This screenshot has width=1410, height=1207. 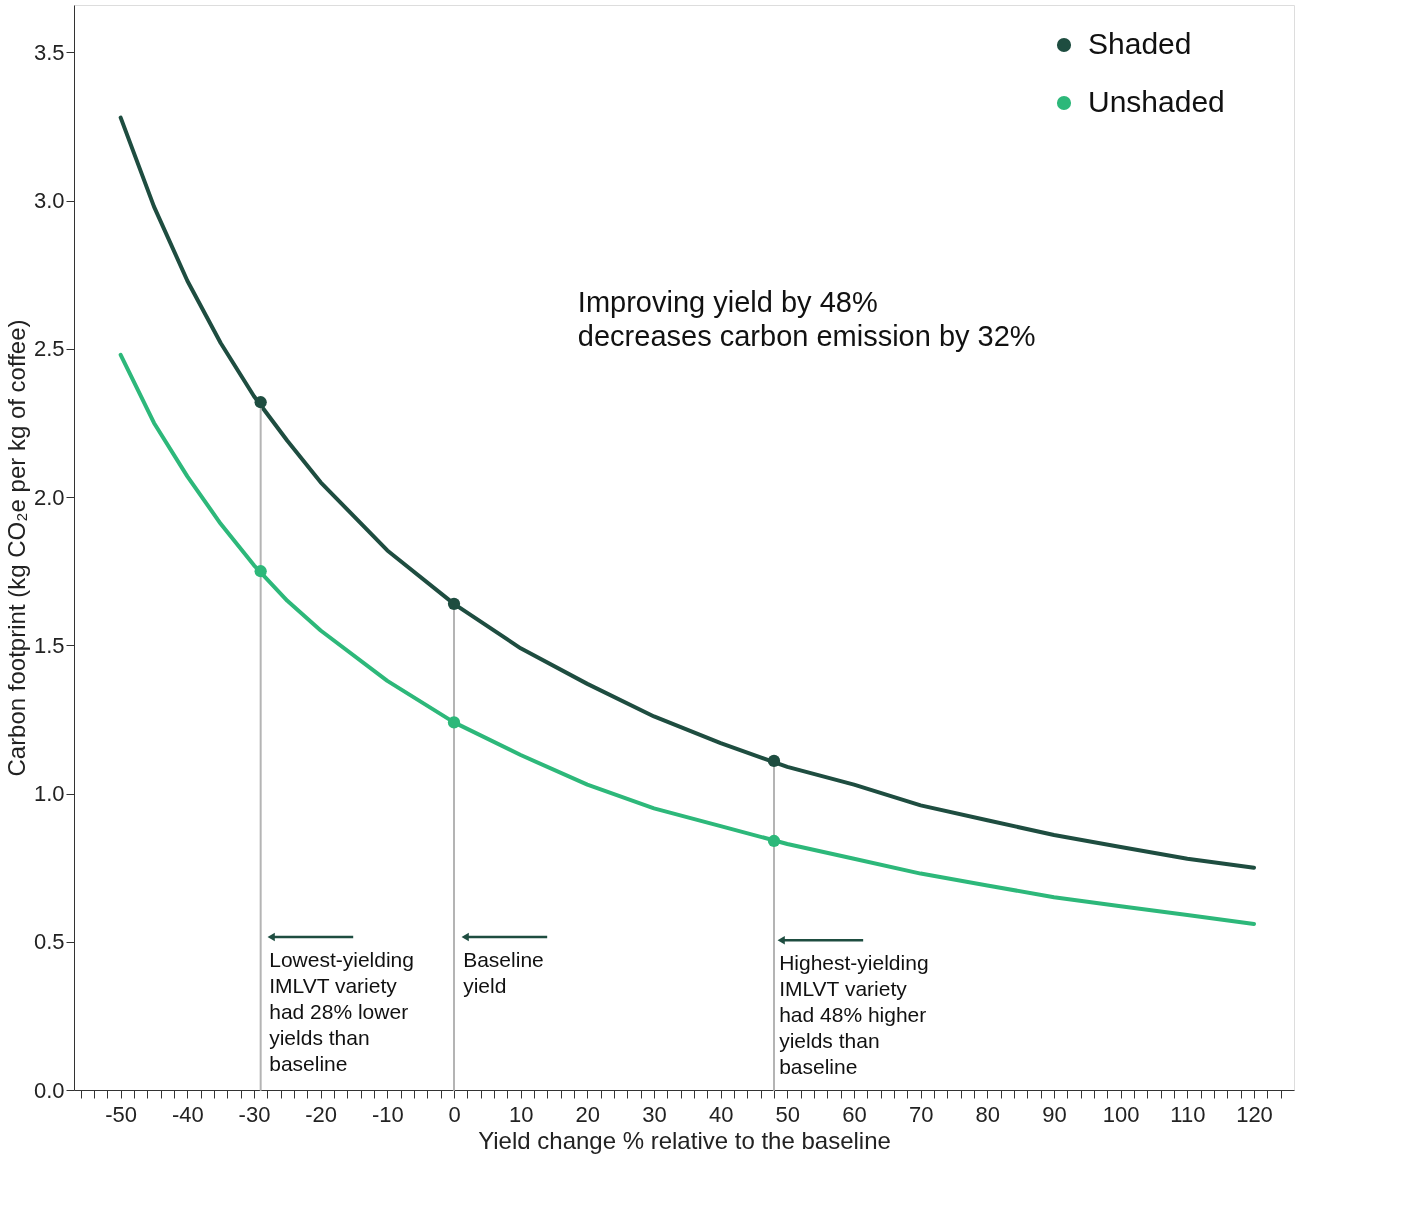 I want to click on x-tick-label: 100, so click(x=1121, y=1114).